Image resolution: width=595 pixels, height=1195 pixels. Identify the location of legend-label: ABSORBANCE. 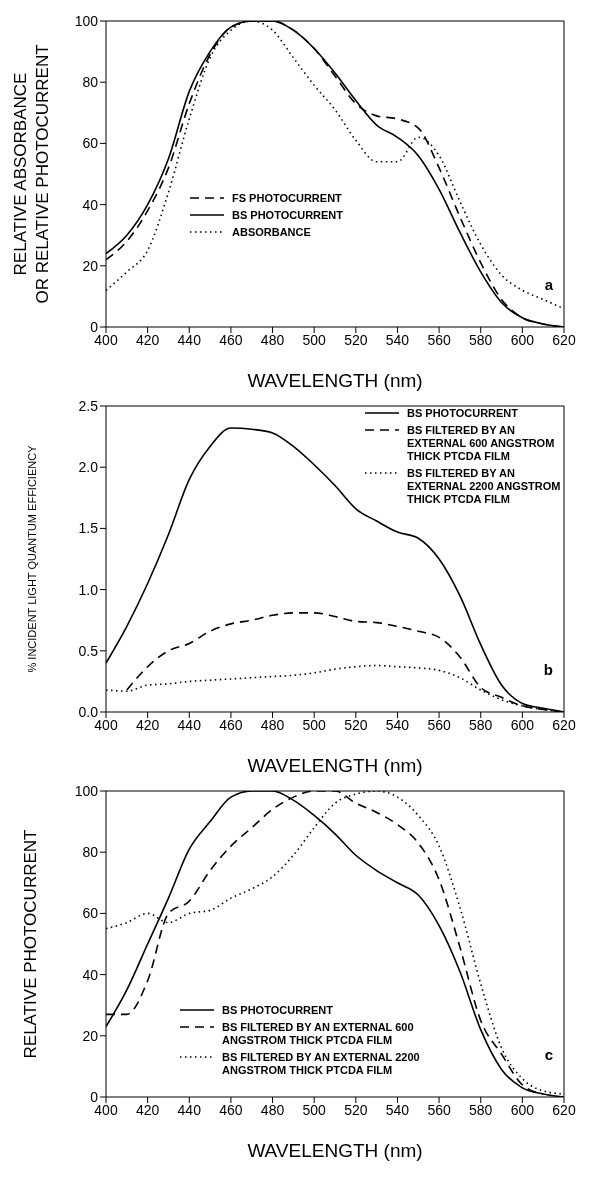
(271, 232).